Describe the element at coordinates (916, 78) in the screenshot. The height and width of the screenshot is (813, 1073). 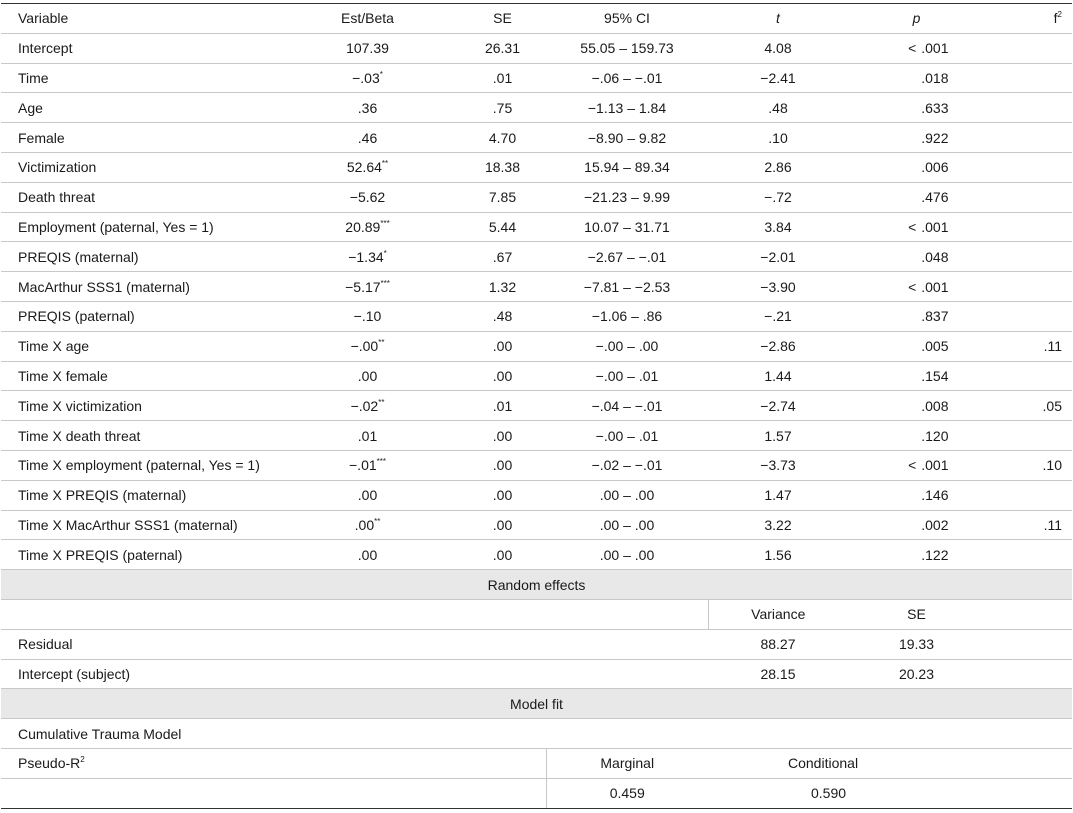
I see `p-cell: .018` at that location.